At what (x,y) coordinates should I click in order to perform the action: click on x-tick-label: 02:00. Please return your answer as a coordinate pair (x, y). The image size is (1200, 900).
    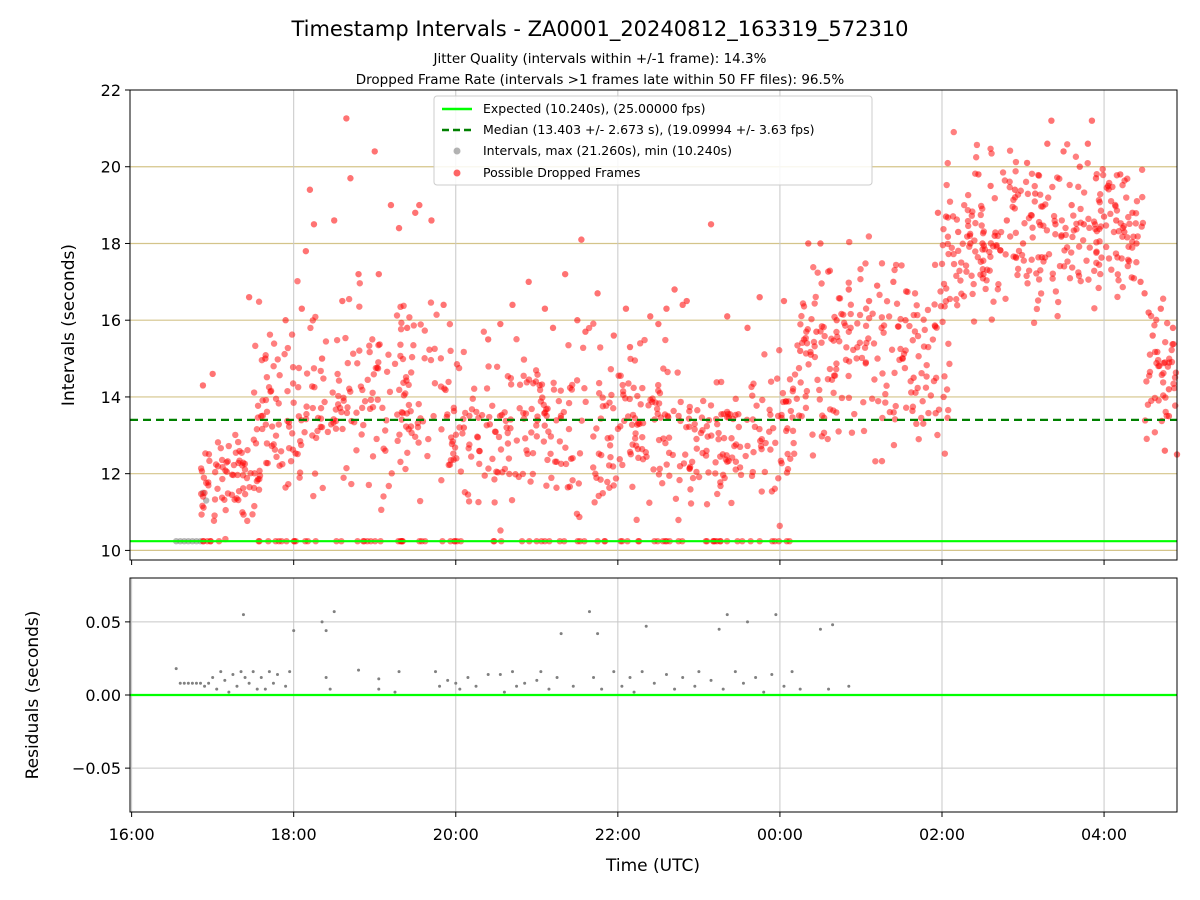
    Looking at the image, I should click on (942, 834).